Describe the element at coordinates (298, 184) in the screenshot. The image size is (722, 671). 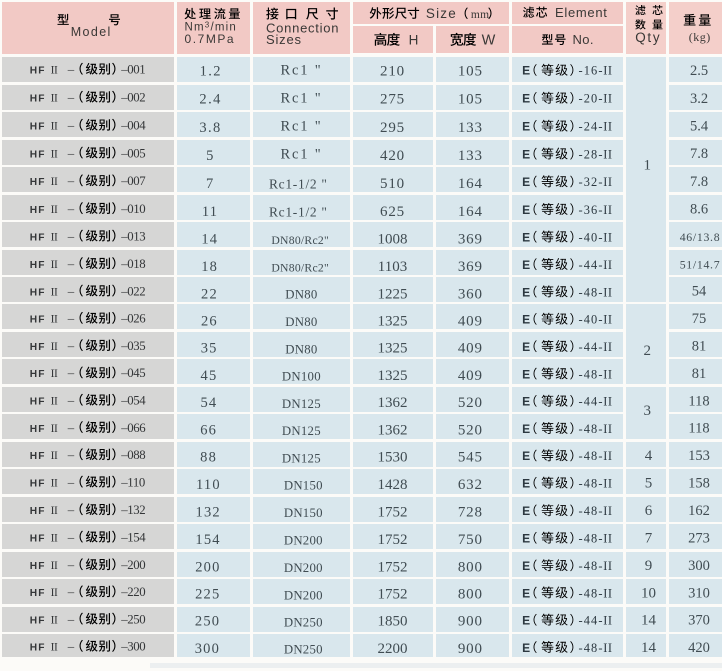
I see `svg-text: Rc1-1/2 "` at that location.